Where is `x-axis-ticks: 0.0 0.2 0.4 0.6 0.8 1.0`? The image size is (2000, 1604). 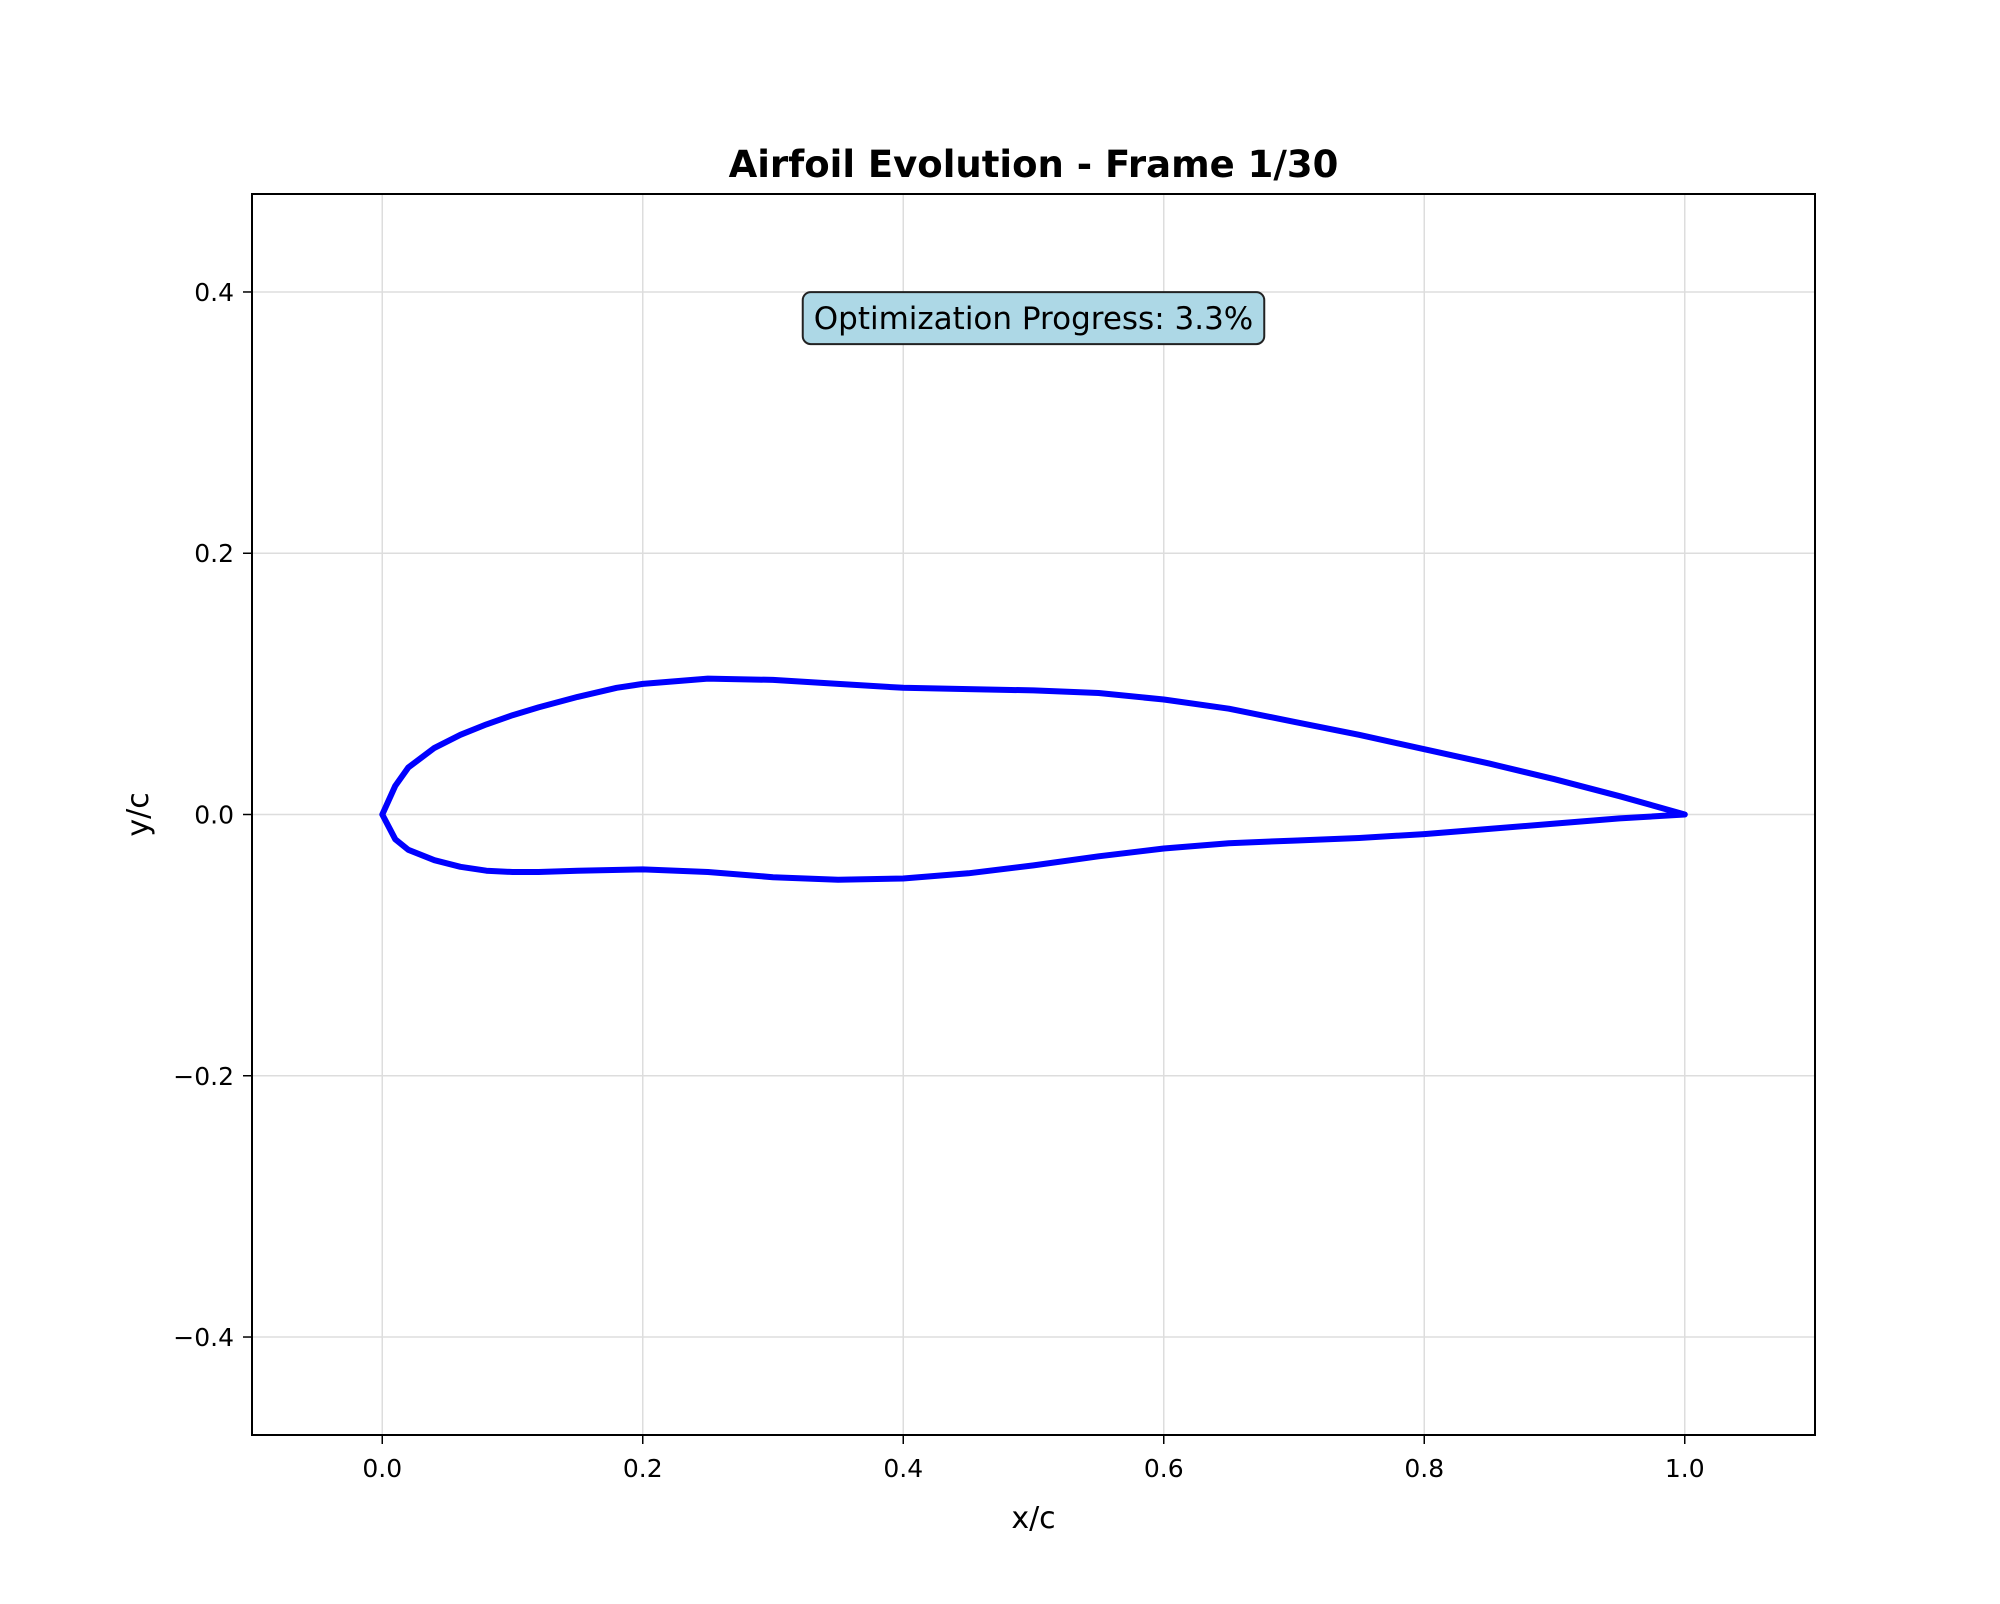 x-axis-ticks: 0.0 0.2 0.4 0.6 0.8 1.0 is located at coordinates (1033, 1459).